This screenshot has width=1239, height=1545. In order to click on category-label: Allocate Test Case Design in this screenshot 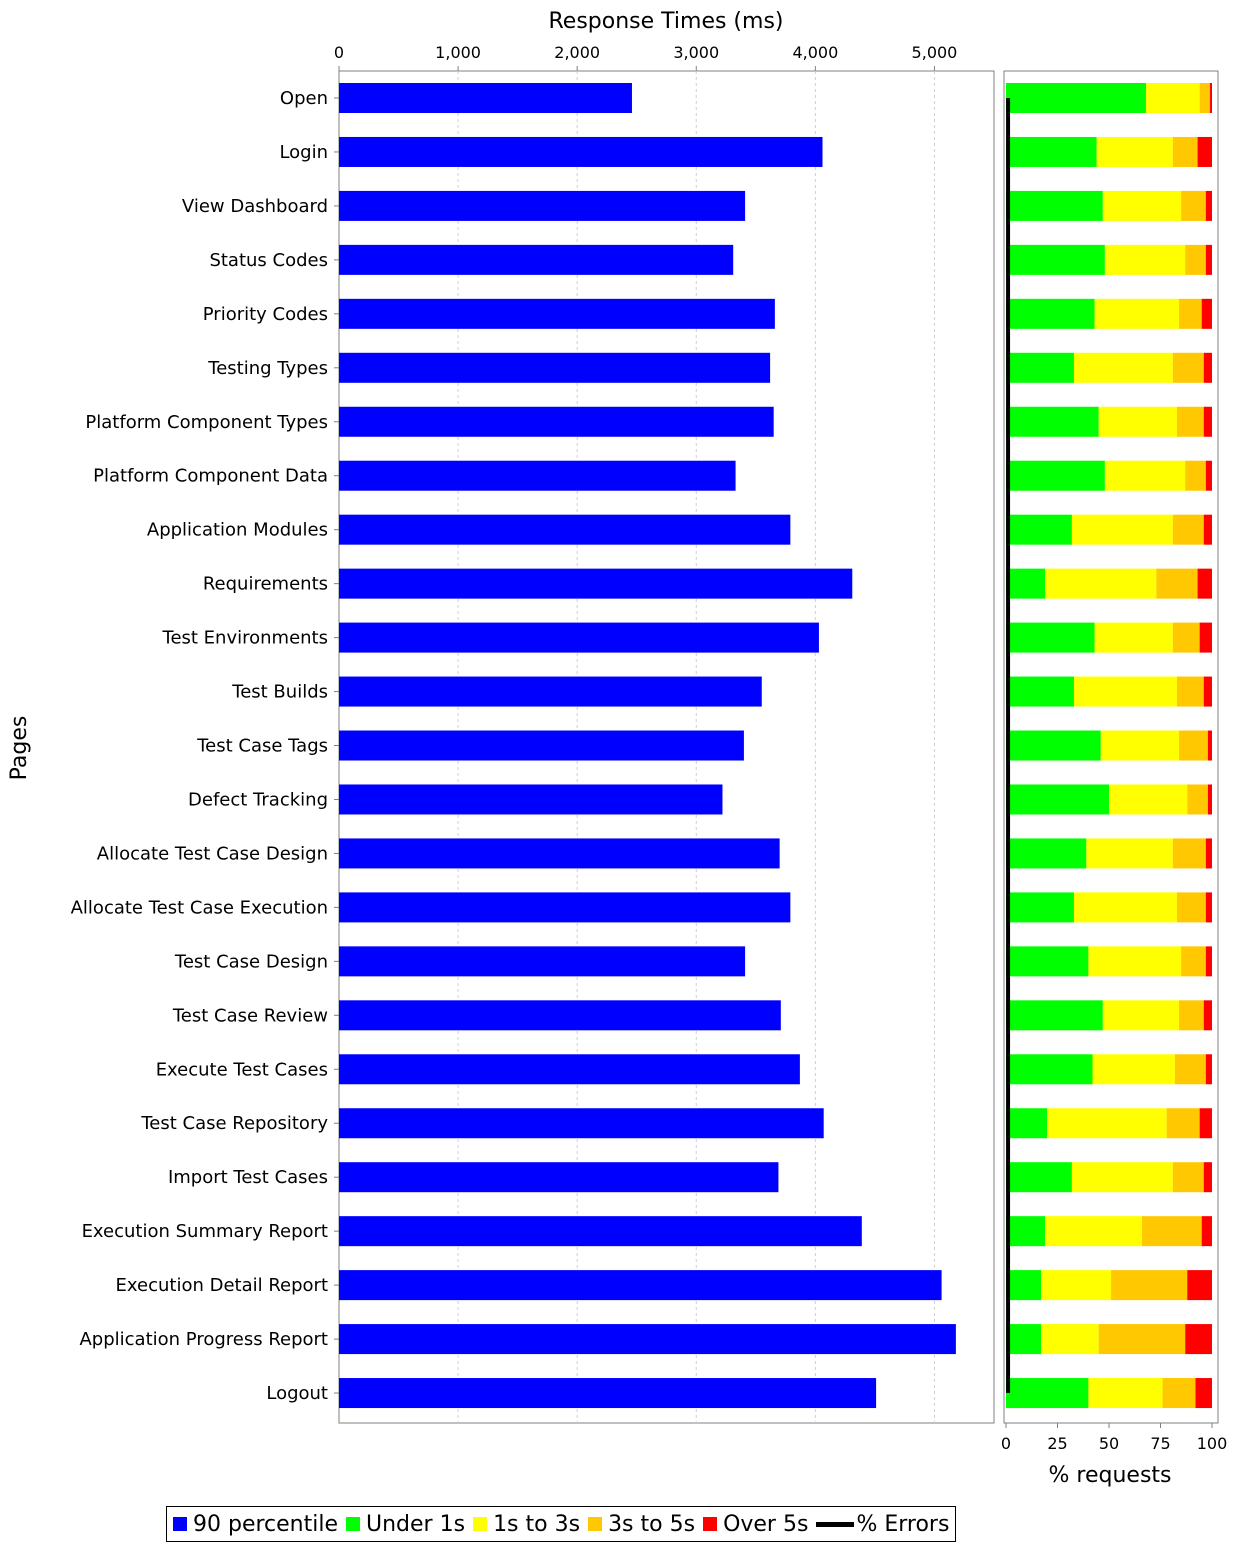, I will do `click(212, 853)`.